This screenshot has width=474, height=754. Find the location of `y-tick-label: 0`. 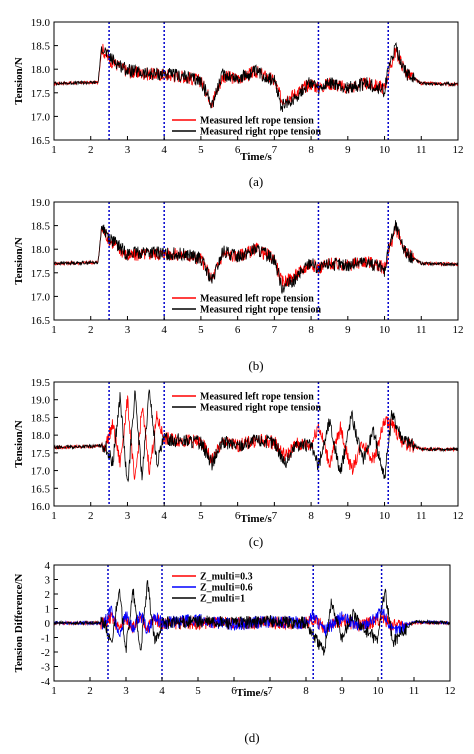

y-tick-label: 0 is located at coordinates (48, 624).